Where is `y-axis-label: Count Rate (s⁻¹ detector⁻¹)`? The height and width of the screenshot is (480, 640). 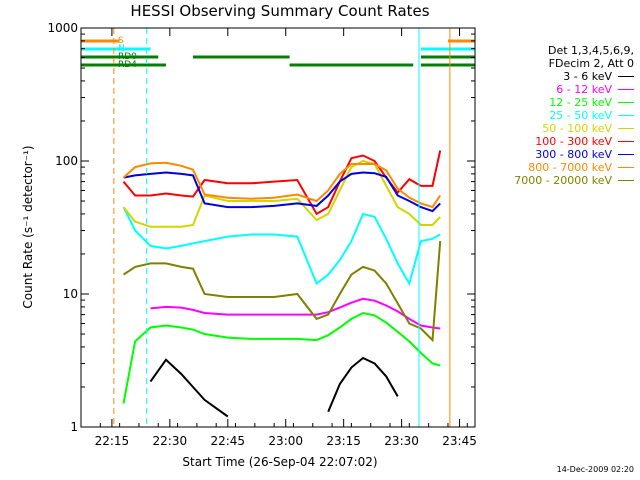
y-axis-label: Count Rate (s⁻¹ detector⁻¹) is located at coordinates (28, 227).